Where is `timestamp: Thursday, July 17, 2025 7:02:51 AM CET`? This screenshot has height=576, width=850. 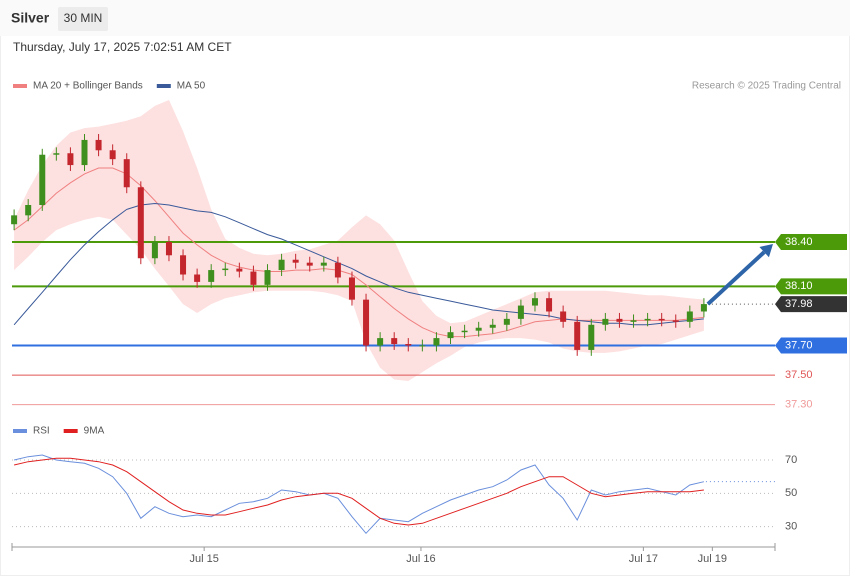
timestamp: Thursday, July 17, 2025 7:02:51 AM CET is located at coordinates (122, 47).